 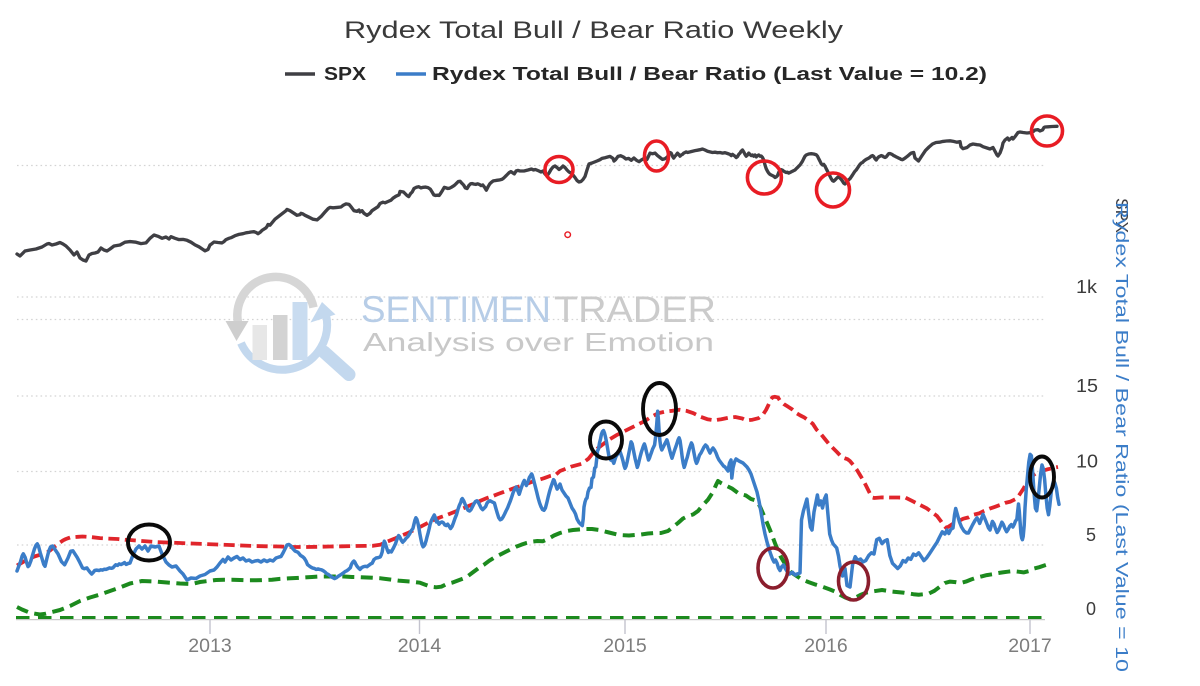 I want to click on svg-text: 2014, so click(x=420, y=646).